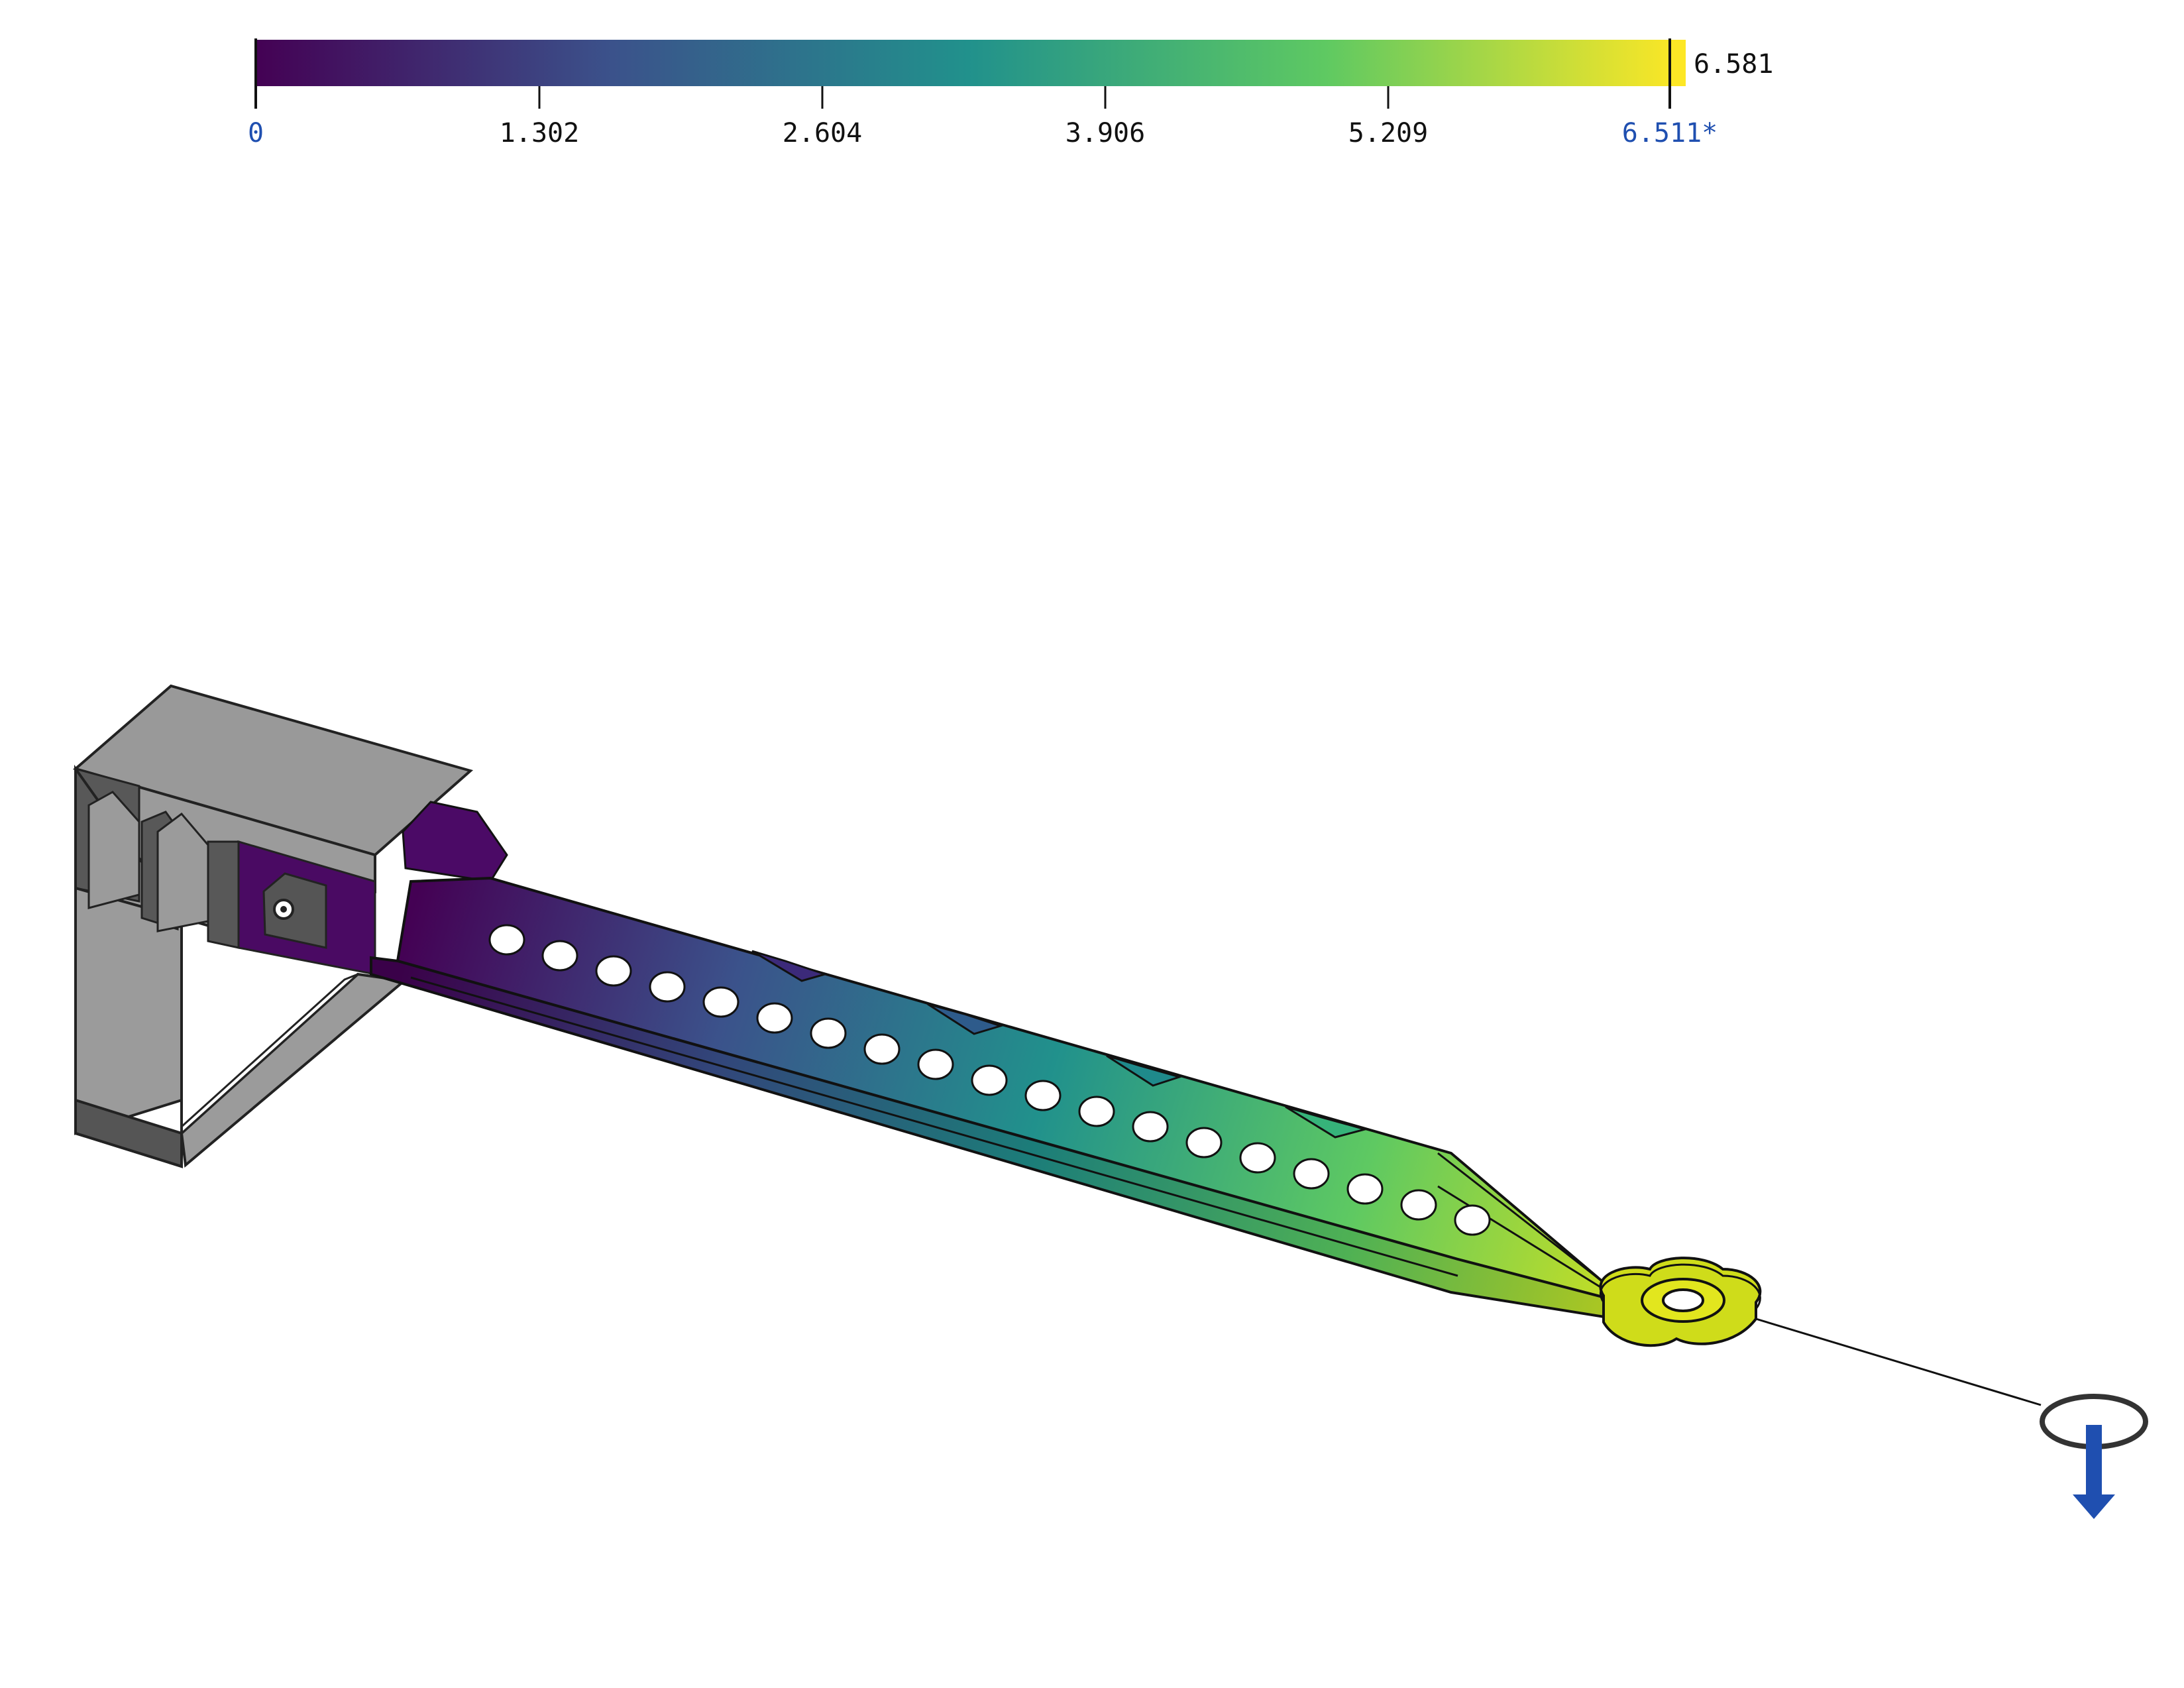 Image resolution: width=2184 pixels, height=1688 pixels. What do you see at coordinates (1952, 1418) in the screenshot?
I see `load-indicator` at bounding box center [1952, 1418].